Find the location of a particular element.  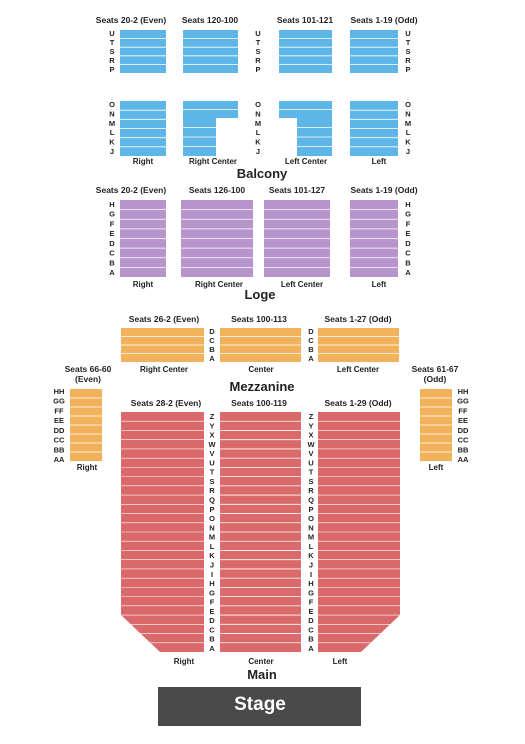

loge-row-label-right-E: E is located at coordinates (407, 233).